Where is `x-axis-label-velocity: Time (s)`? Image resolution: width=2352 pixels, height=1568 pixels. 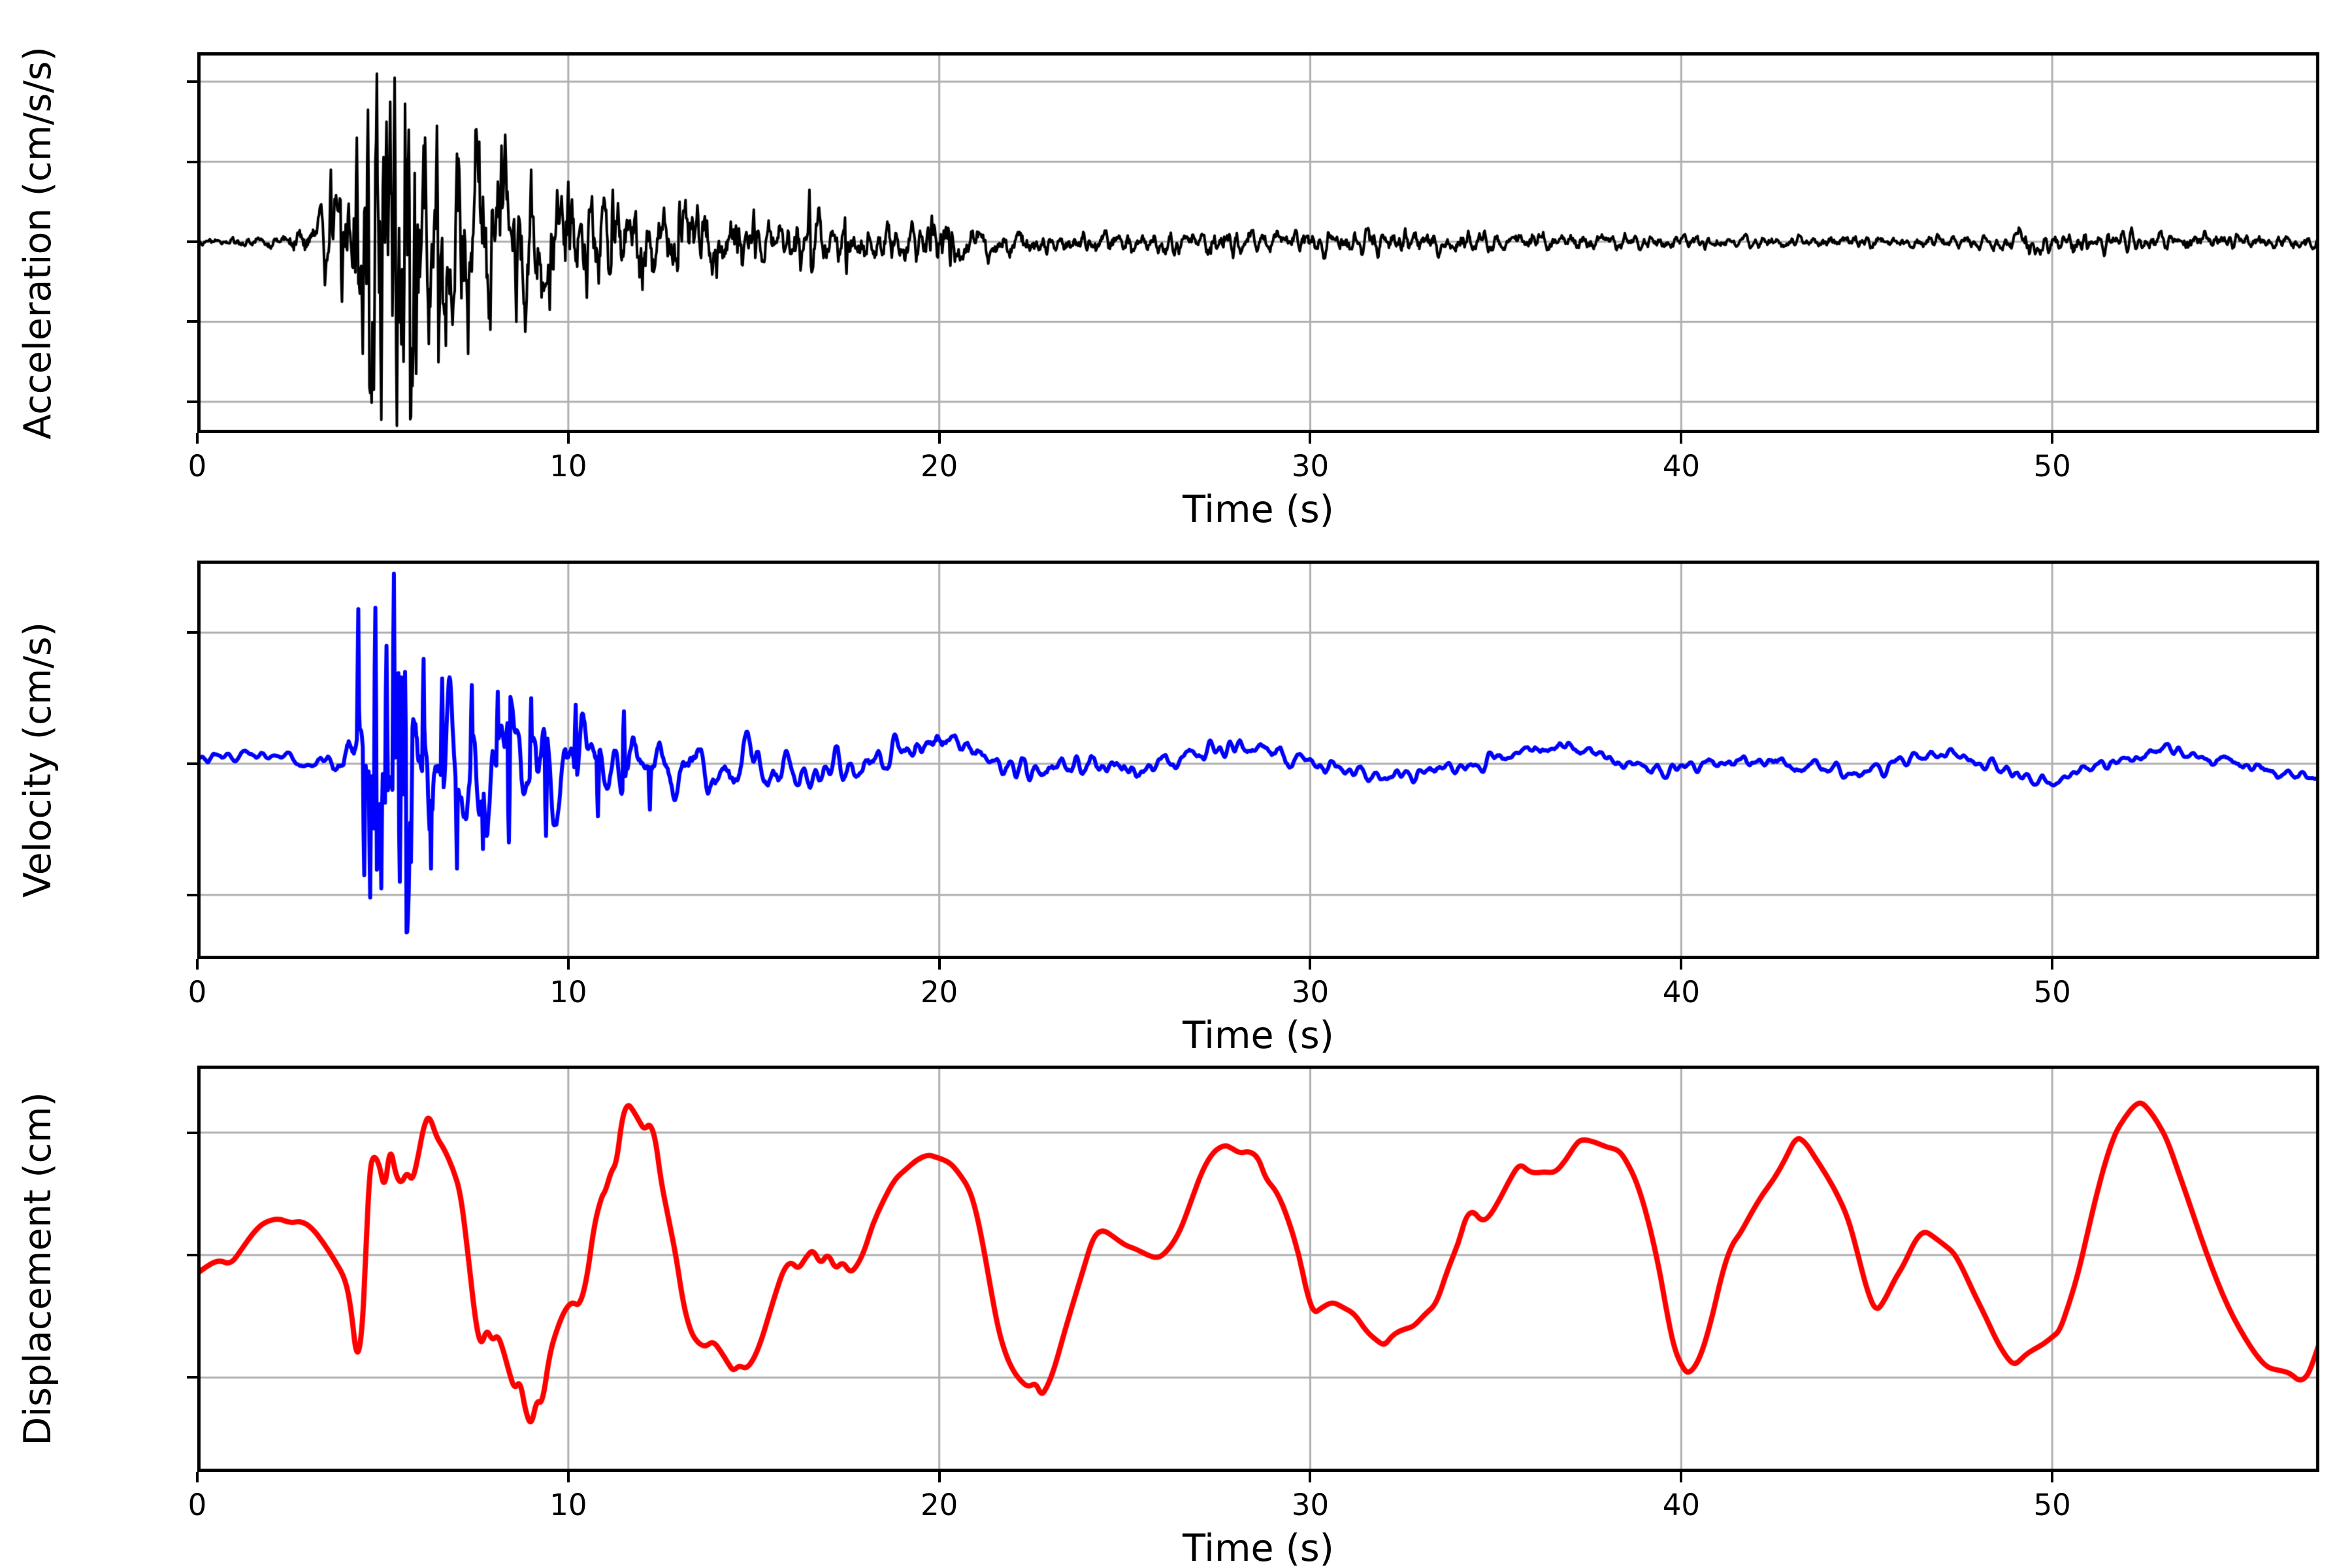
x-axis-label-velocity: Time (s) is located at coordinates (1258, 1035).